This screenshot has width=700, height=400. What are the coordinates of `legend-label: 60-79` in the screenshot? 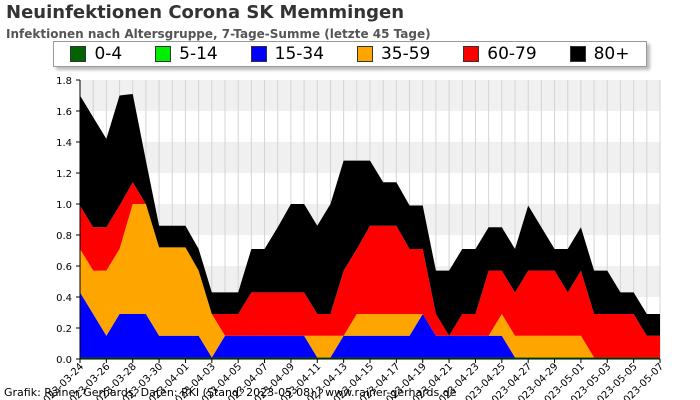 It's located at (512, 54).